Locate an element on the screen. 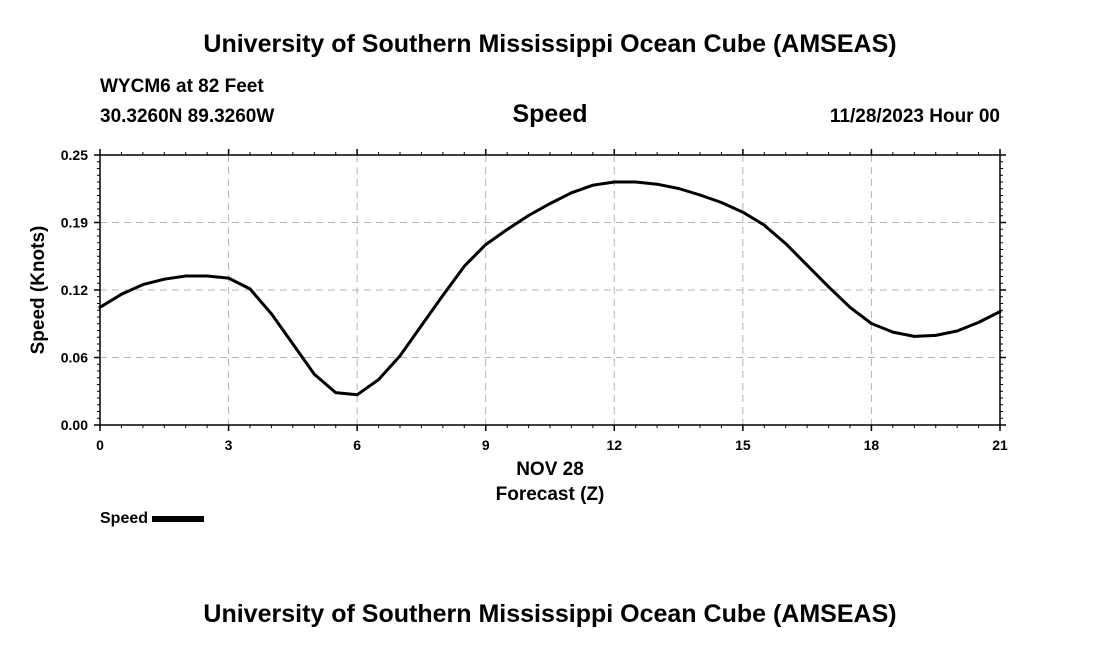 The image size is (1100, 650). station-coordinates: 30.3260N 89.3260W is located at coordinates (187, 116).